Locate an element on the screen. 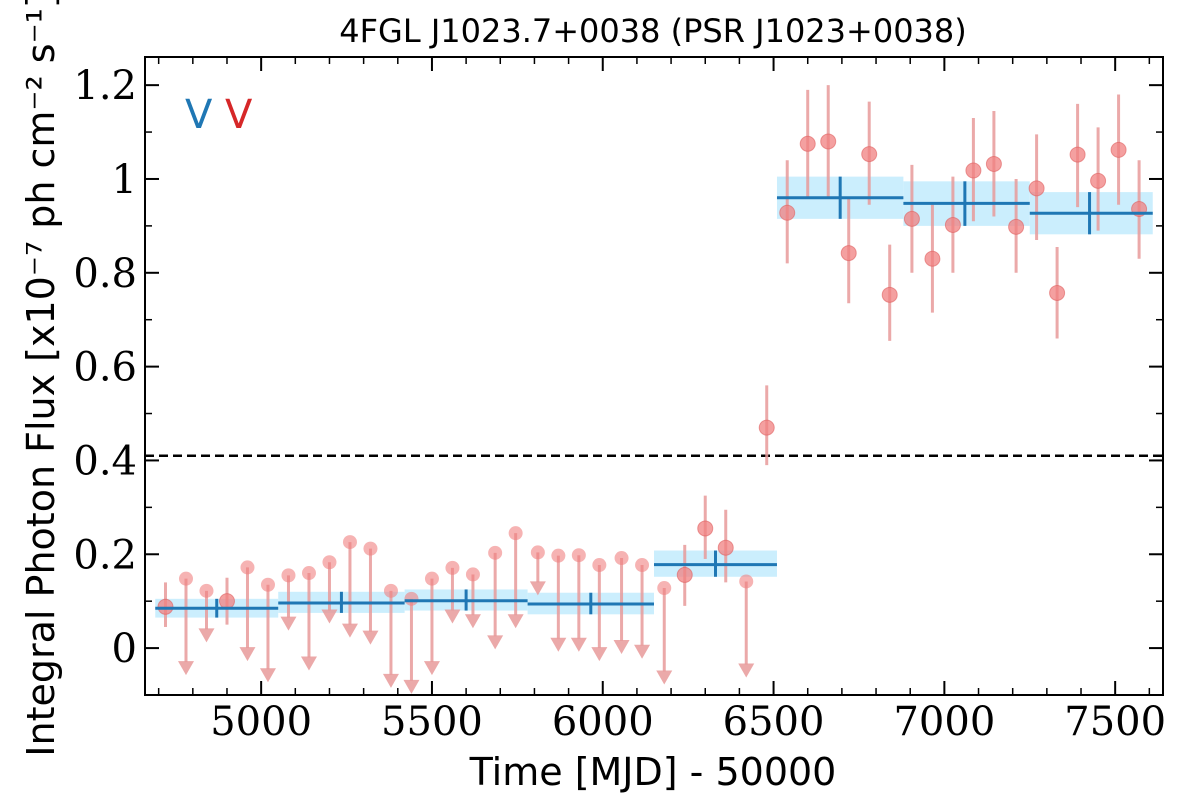 The image size is (1200, 800). x-tick-label: 6500 is located at coordinates (774, 722).